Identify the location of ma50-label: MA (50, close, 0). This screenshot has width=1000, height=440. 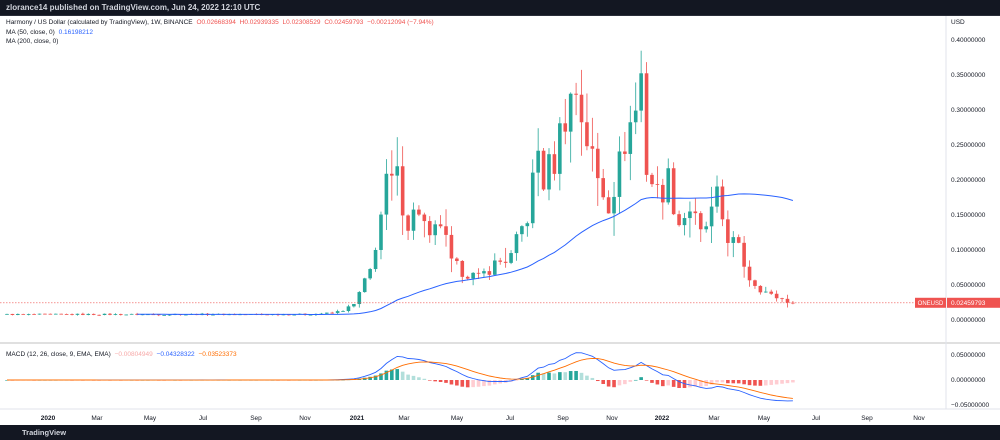
(30, 32).